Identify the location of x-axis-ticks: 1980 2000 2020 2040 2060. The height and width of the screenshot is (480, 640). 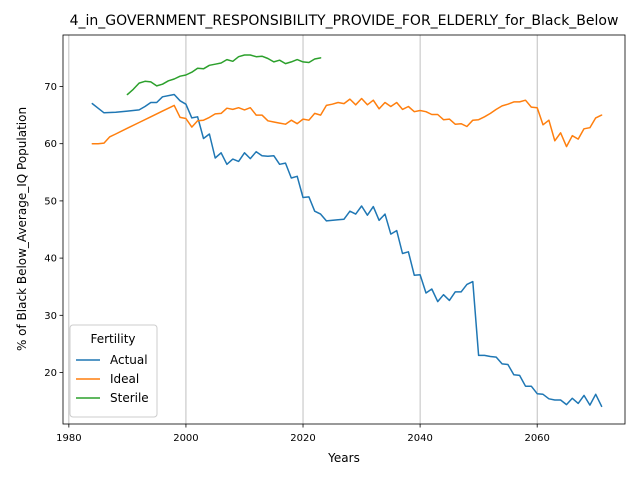
(303, 434).